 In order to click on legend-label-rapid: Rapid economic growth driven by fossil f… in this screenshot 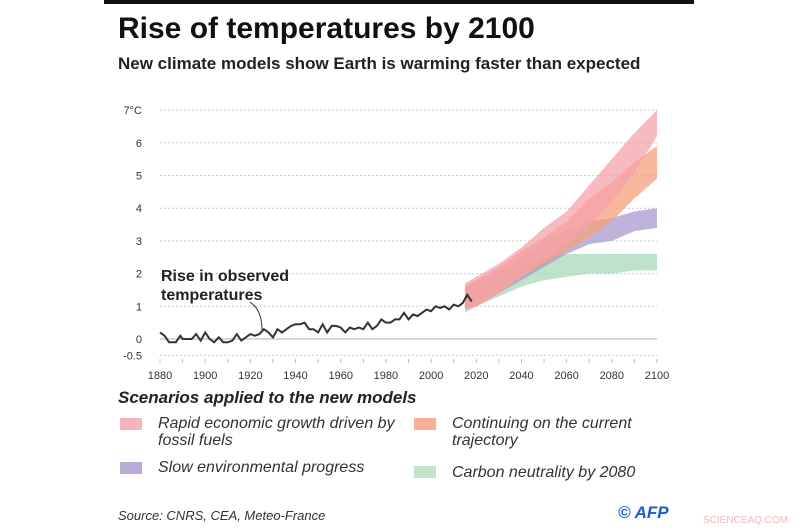, I will do `click(276, 432)`.